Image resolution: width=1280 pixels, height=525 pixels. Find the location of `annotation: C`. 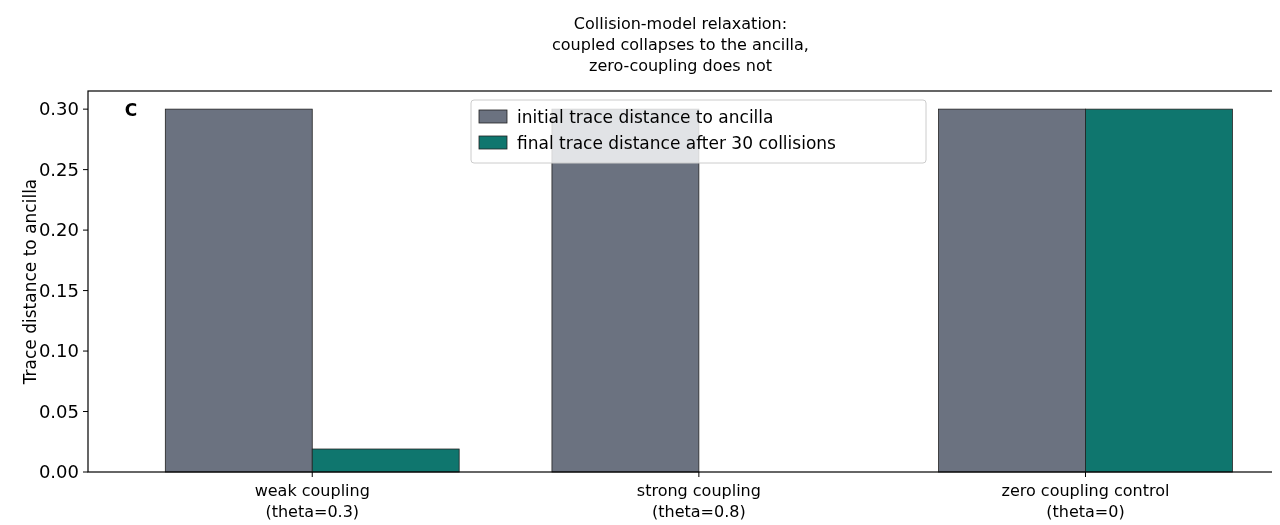

annotation: C is located at coordinates (131, 110).